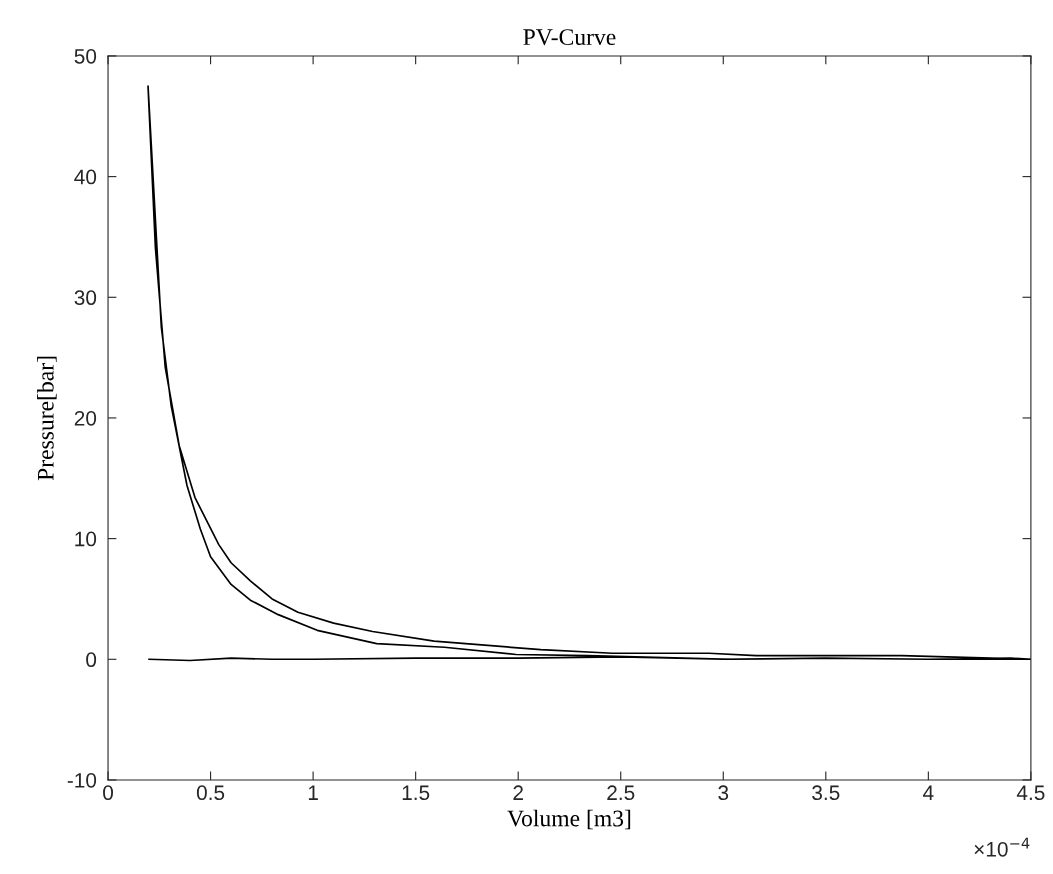 This screenshot has height=874, width=1053. I want to click on x-tick-label: 4, so click(928, 792).